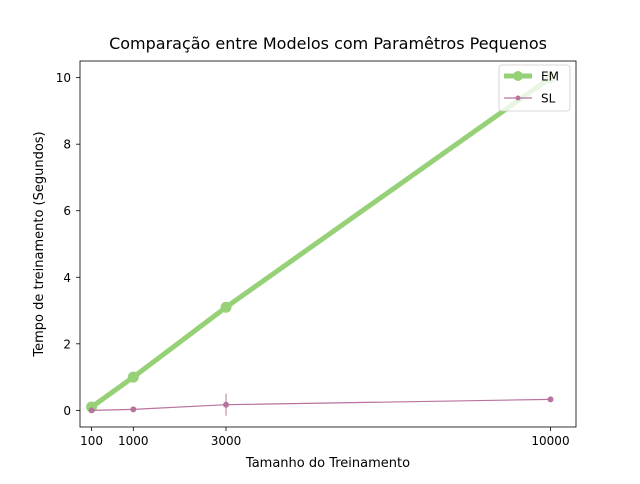  I want to click on y-tick-label: 10, so click(63, 78).